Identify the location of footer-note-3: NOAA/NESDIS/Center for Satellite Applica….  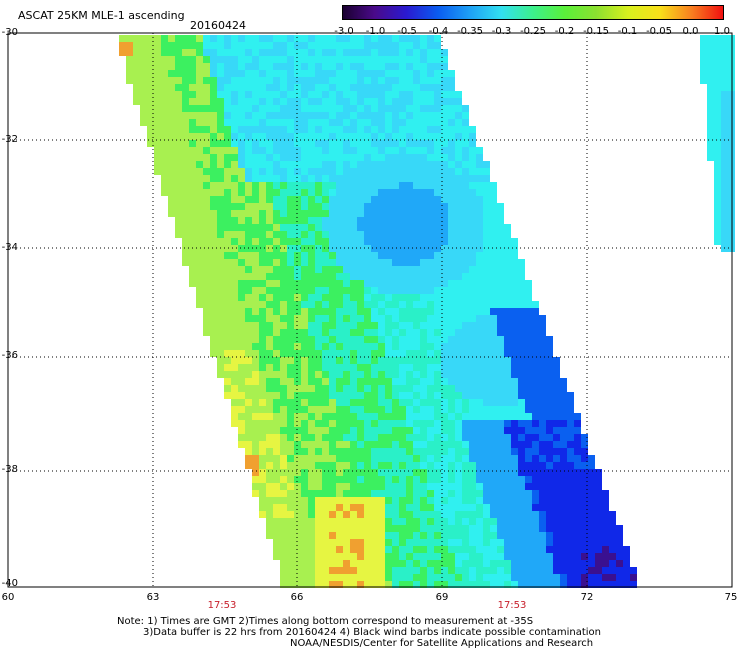
(442, 643).